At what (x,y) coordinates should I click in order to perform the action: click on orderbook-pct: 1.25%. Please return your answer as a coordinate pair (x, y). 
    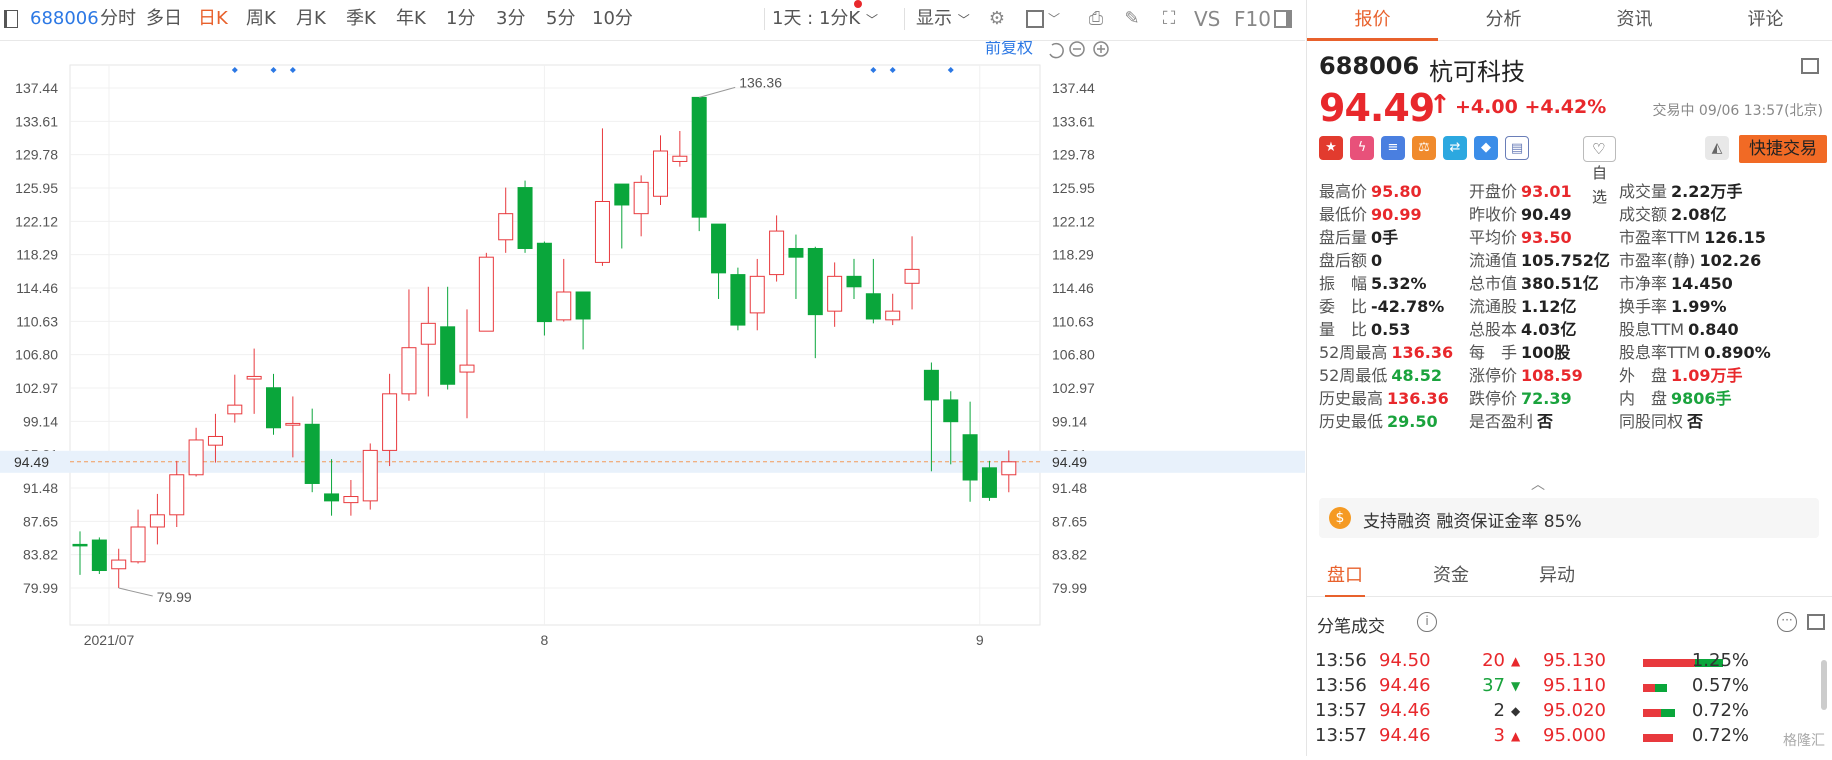
    Looking at the image, I should click on (1720, 660).